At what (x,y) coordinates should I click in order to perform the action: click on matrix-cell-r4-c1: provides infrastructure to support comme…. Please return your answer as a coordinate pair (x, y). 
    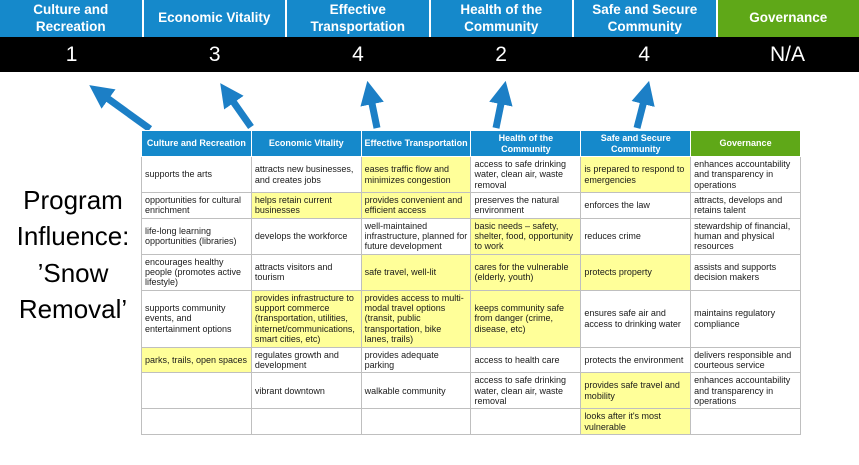
    Looking at the image, I should click on (306, 318).